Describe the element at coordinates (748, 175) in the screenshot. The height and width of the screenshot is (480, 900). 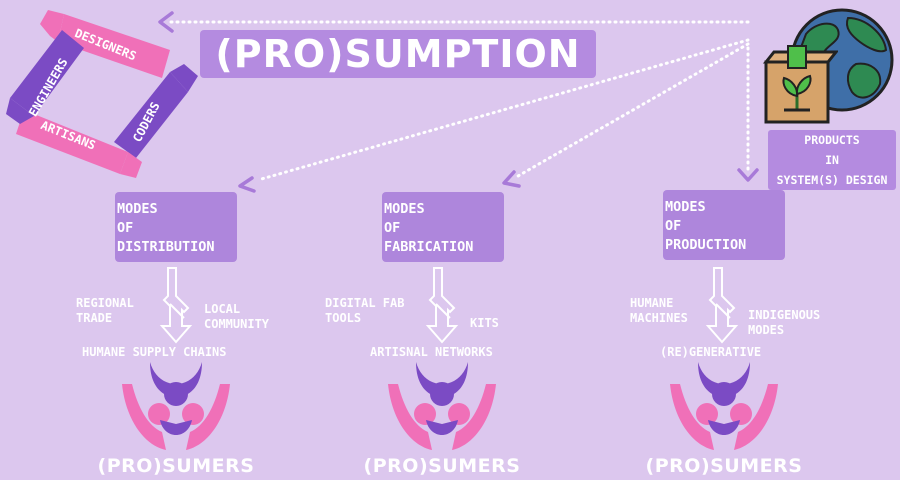
I see `arrowhead-production` at that location.